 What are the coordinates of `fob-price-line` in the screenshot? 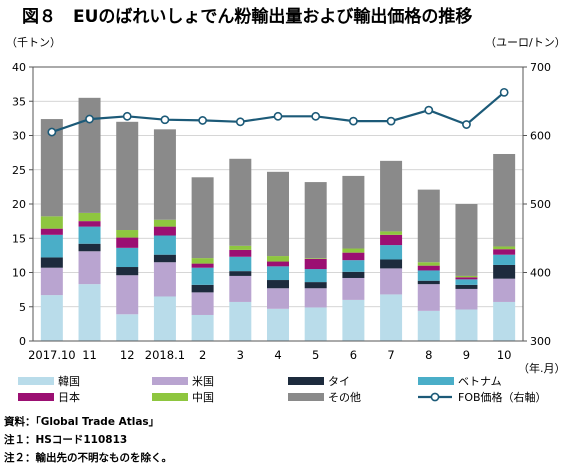 It's located at (278, 112).